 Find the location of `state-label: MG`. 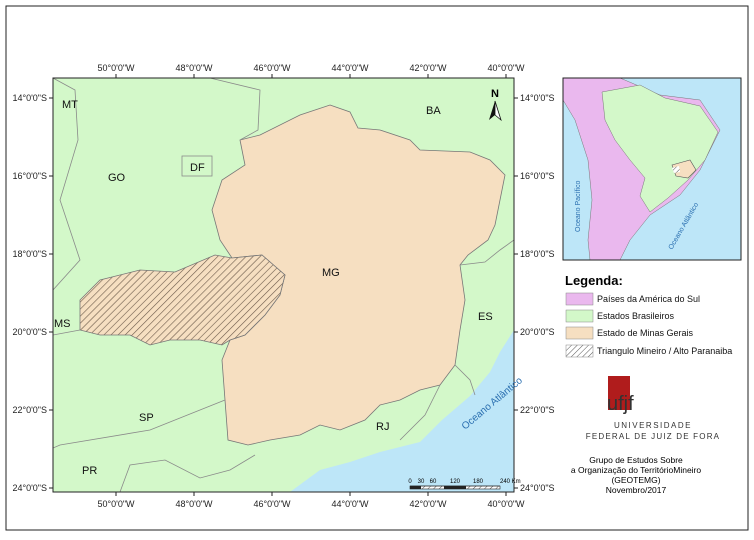

state-label: MG is located at coordinates (331, 273).